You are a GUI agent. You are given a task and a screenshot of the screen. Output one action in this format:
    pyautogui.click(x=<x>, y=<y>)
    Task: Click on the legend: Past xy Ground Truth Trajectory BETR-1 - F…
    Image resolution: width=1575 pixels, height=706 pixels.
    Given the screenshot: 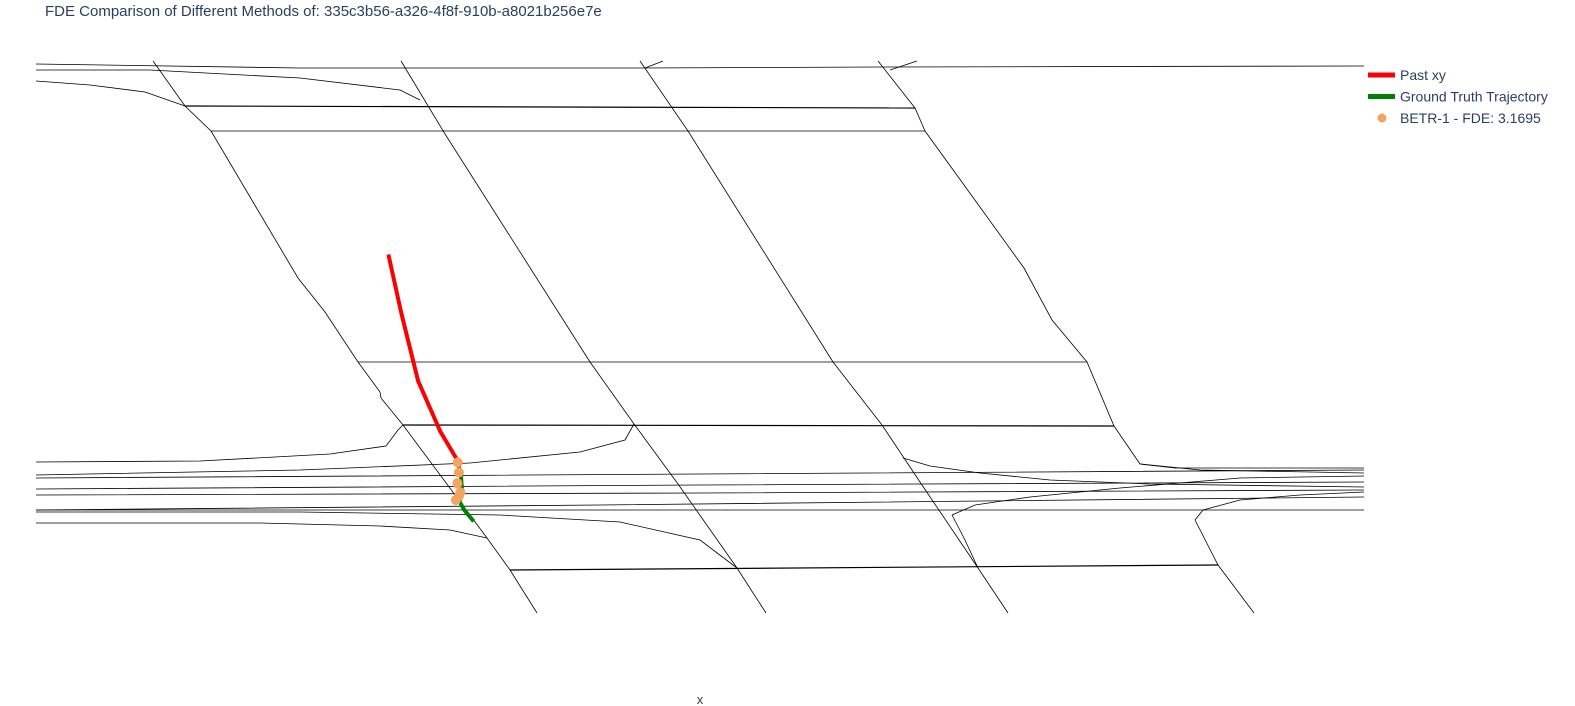 What is the action you would take?
    pyautogui.click(x=1458, y=96)
    